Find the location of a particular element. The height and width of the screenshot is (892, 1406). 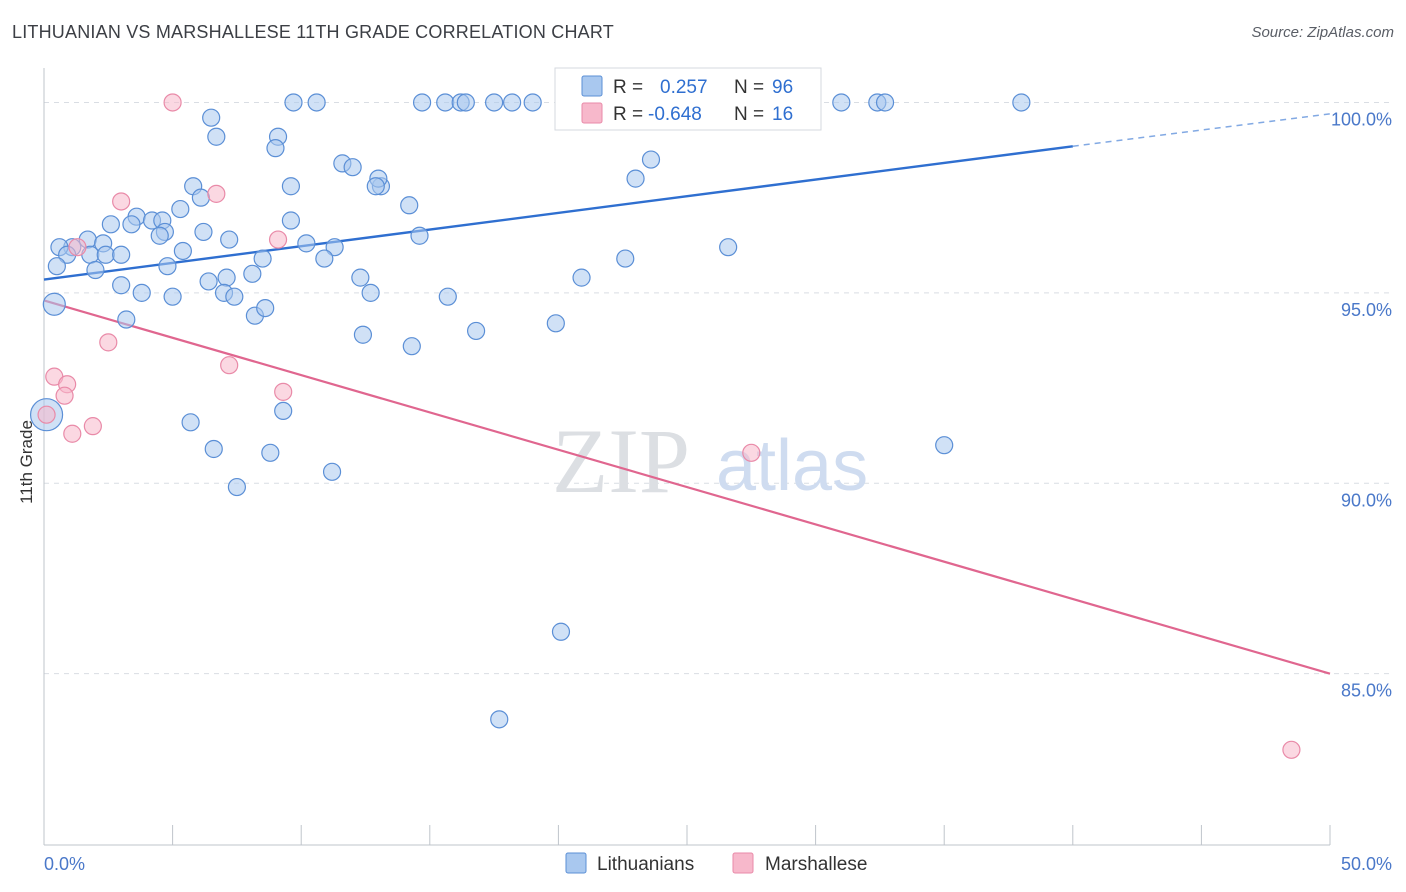

legend-r-value-2: -0.648 is located at coordinates (675, 114).